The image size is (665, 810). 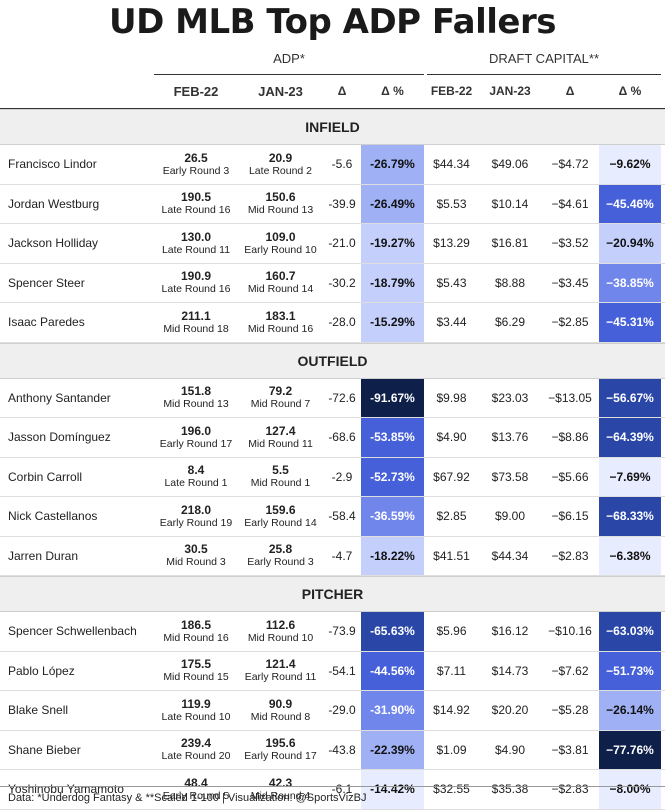 What do you see at coordinates (280, 328) in the screenshot?
I see `jan-adp-round: Mid Round 16` at bounding box center [280, 328].